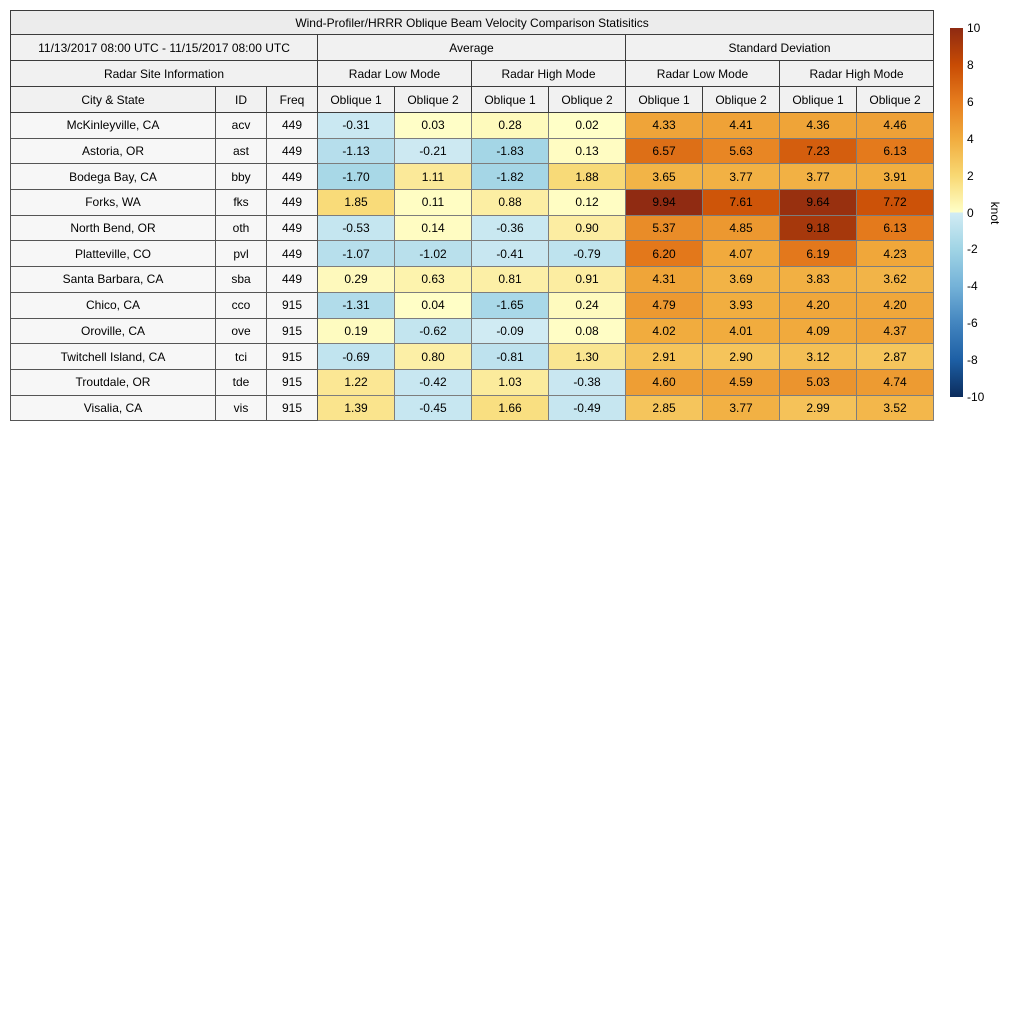 The width and height of the screenshot is (1024, 1024). I want to click on city-cell: Santa Barbara, CA, so click(113, 279).